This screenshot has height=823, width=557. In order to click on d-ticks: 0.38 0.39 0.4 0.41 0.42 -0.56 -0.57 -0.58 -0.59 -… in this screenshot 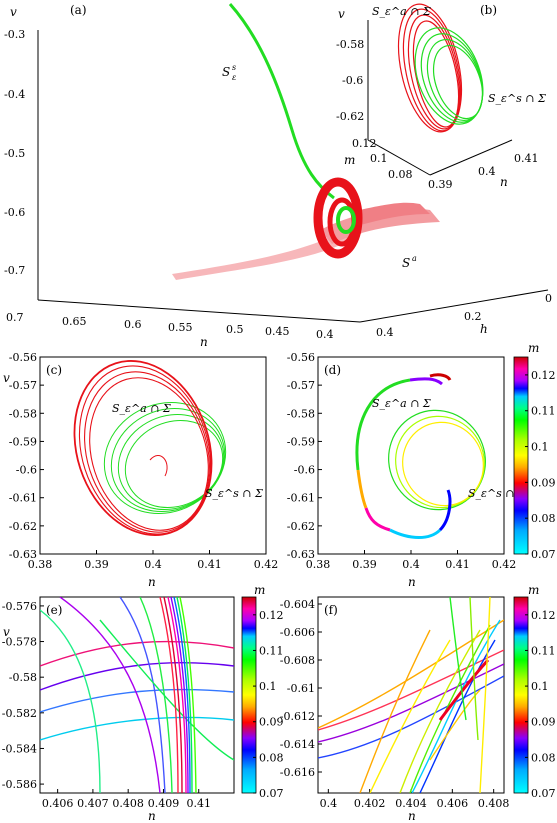, I will do `click(401, 461)`.